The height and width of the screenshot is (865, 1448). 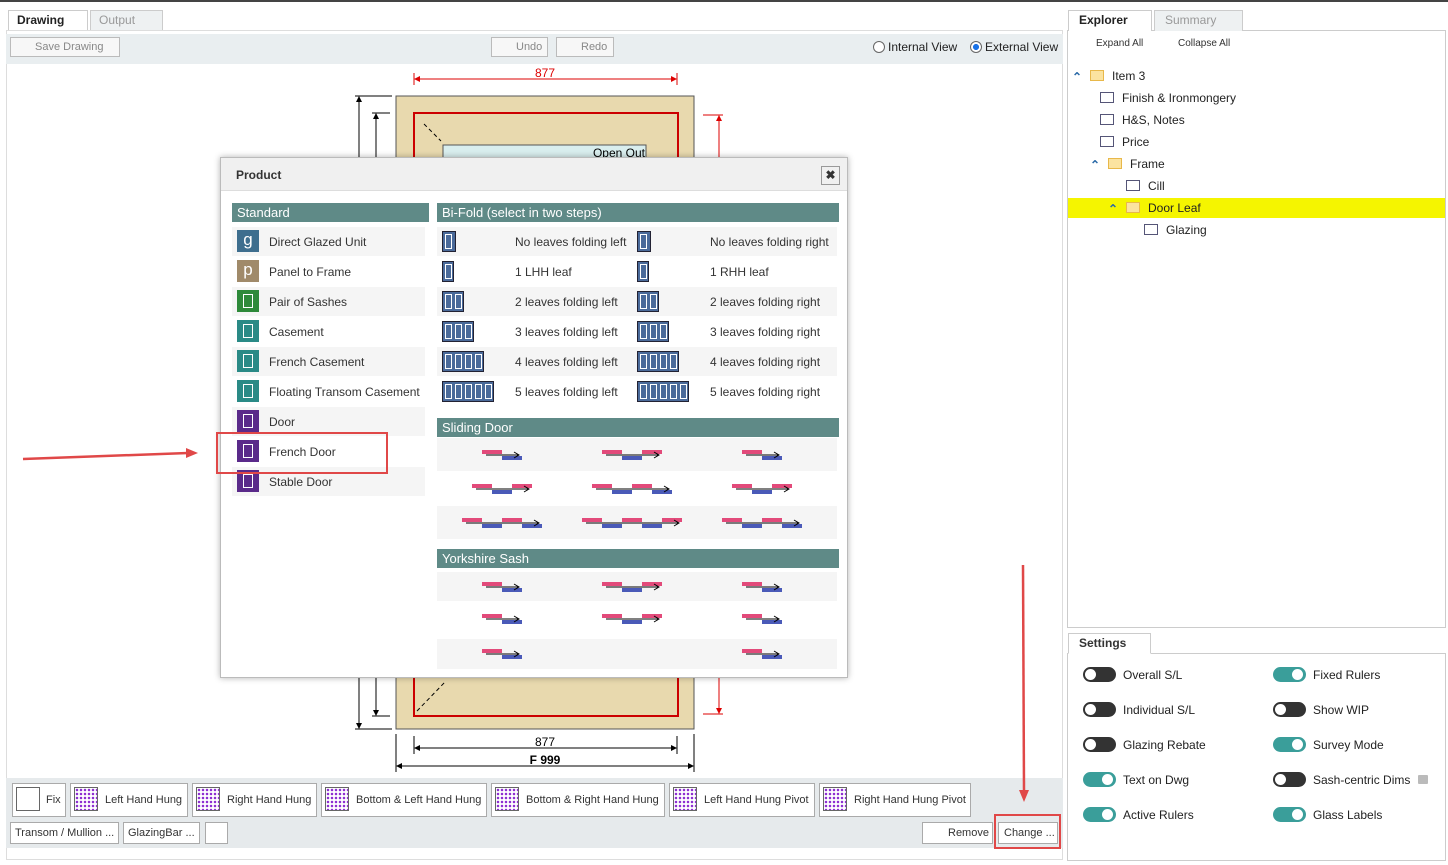 I want to click on bifold-label: 5 leaves folding left, so click(x=566, y=392).